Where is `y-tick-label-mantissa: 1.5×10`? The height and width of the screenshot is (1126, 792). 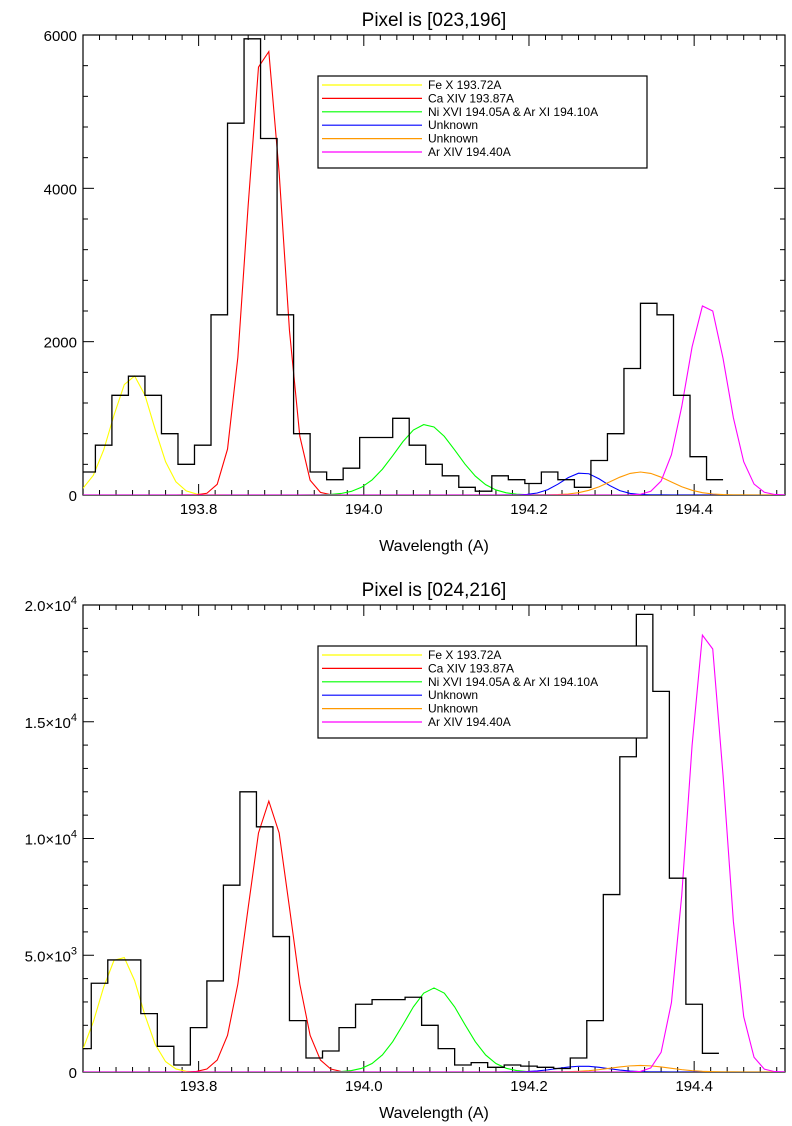 y-tick-label-mantissa: 1.5×10 is located at coordinates (48, 723).